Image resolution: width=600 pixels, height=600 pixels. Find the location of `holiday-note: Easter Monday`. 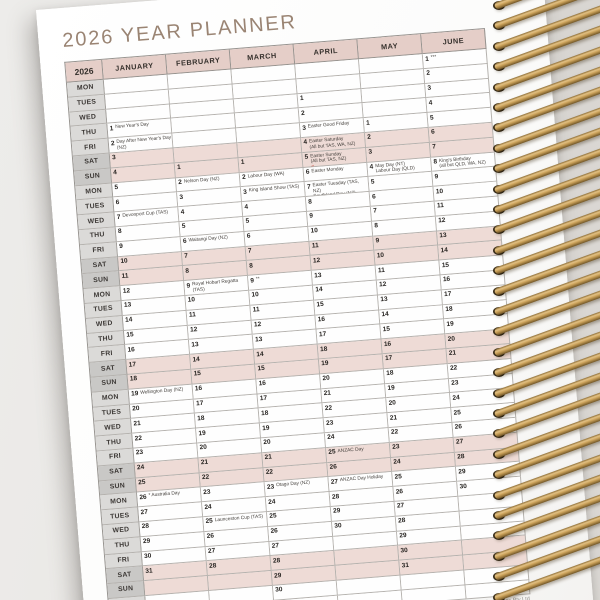

holiday-note: Easter Monday is located at coordinates (327, 170).